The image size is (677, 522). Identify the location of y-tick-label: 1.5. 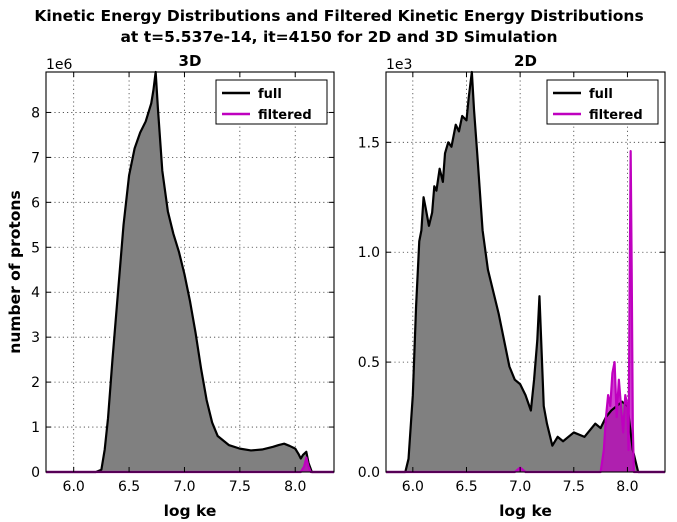
(369, 143).